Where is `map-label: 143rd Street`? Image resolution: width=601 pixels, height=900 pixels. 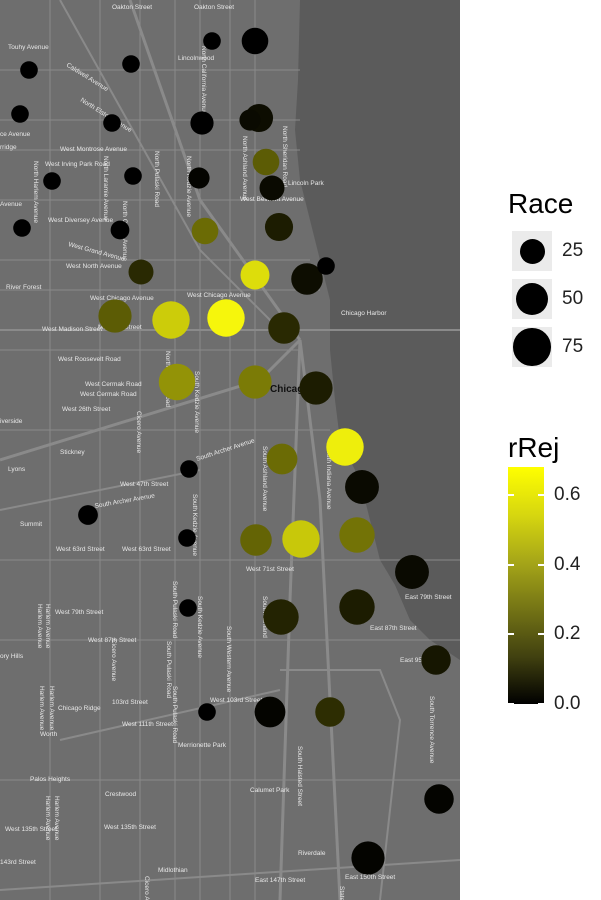 map-label: 143rd Street is located at coordinates (18, 862).